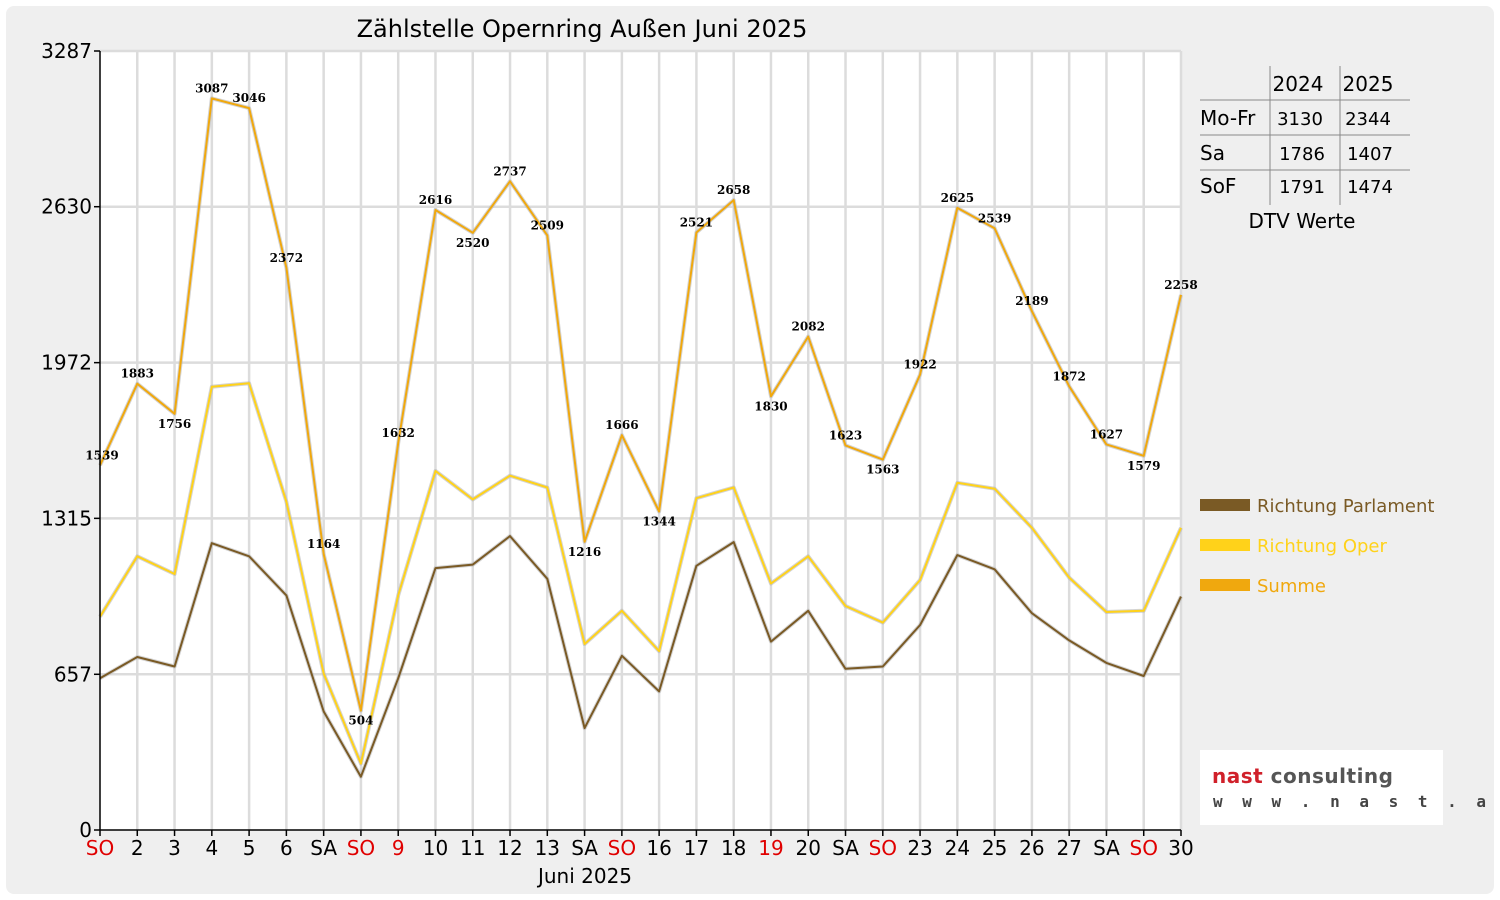 This screenshot has height=900, width=1500. I want to click on x-tick-label: 6, so click(286, 848).